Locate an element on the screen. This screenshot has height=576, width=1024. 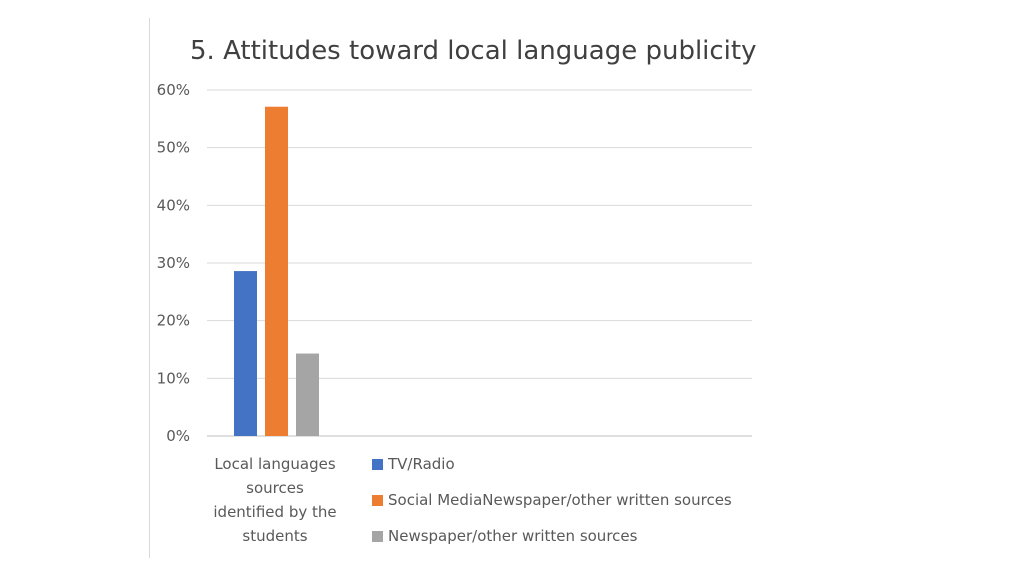
y-tick-label: 50% is located at coordinates (173, 148).